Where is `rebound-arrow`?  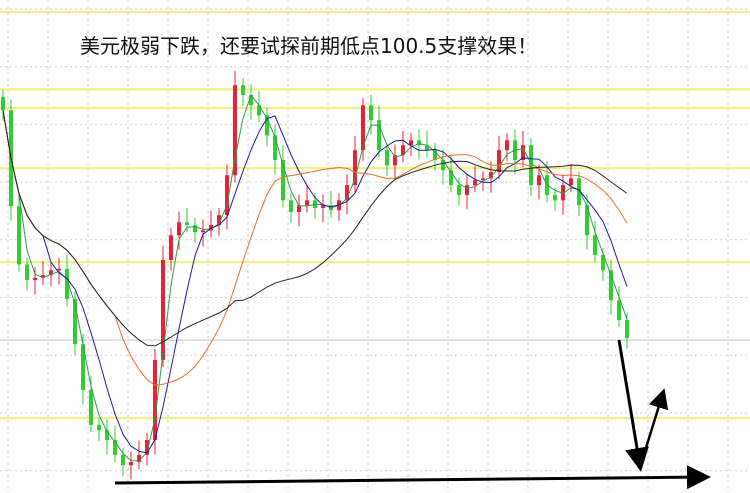 rebound-arrow is located at coordinates (654, 426).